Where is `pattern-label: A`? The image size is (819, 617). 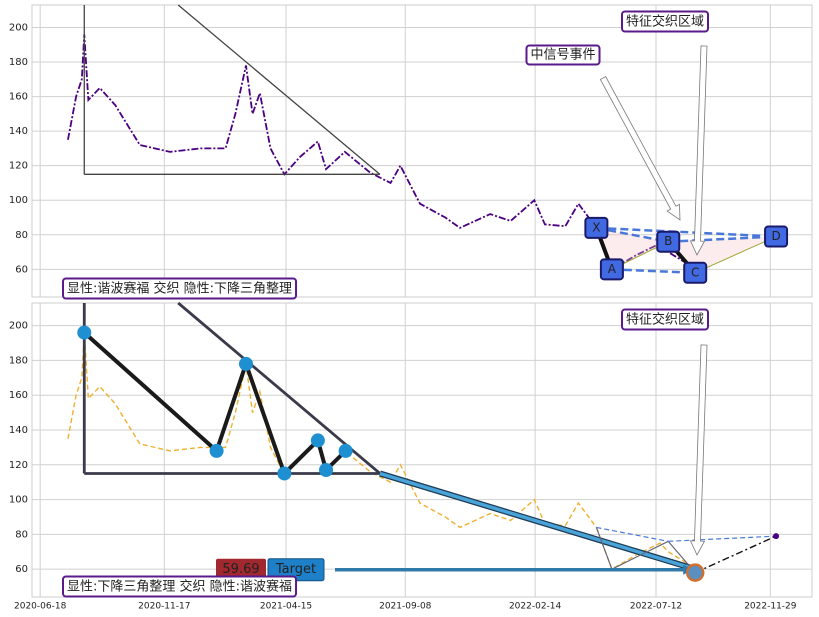 pattern-label: A is located at coordinates (612, 269).